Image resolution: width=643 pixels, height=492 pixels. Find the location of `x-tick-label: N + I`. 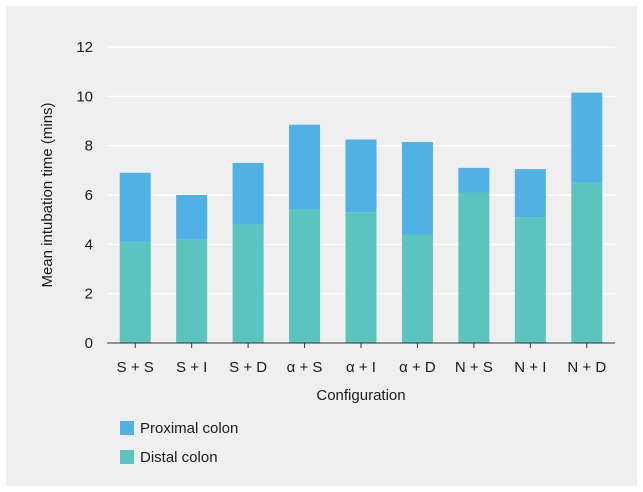

x-tick-label: N + I is located at coordinates (530, 367).